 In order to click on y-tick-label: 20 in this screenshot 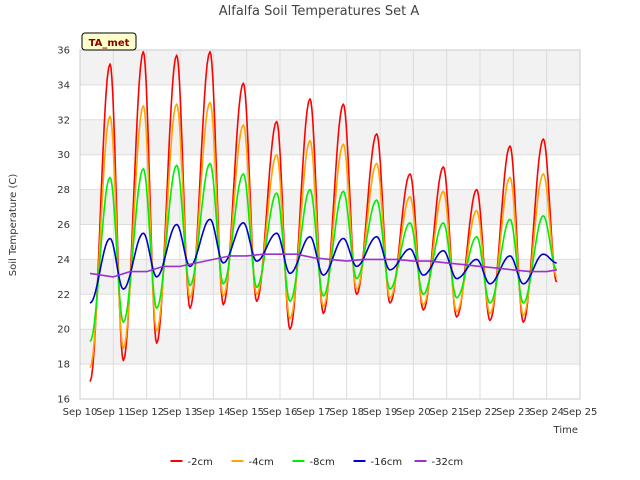, I will do `click(63, 330)`.